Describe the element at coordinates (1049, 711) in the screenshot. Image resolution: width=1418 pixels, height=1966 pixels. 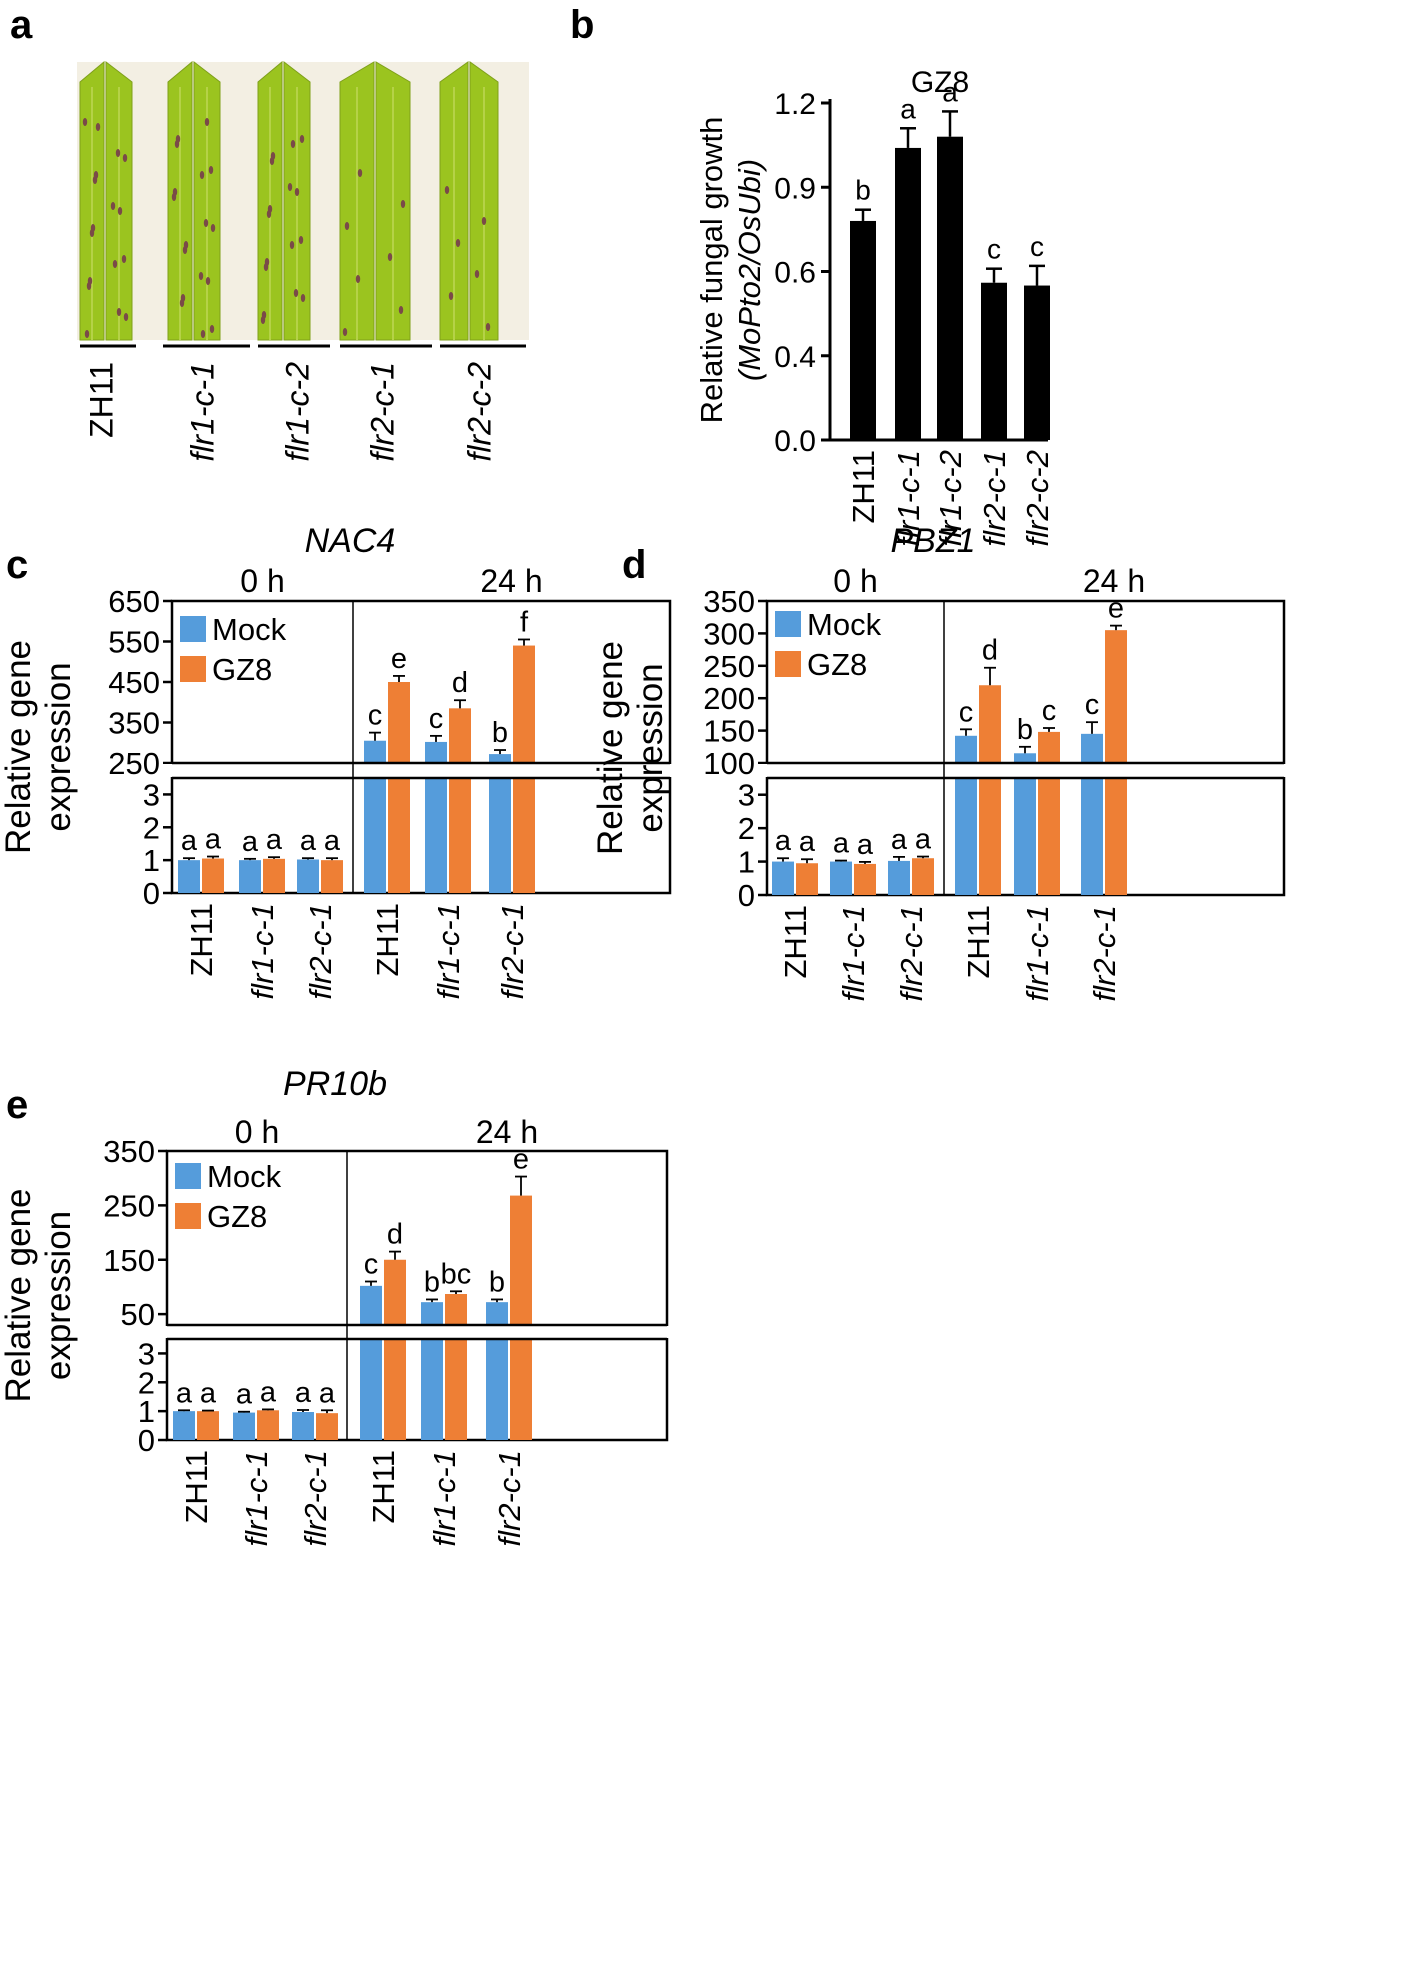
I see `chart-d-sig-letter: c` at that location.